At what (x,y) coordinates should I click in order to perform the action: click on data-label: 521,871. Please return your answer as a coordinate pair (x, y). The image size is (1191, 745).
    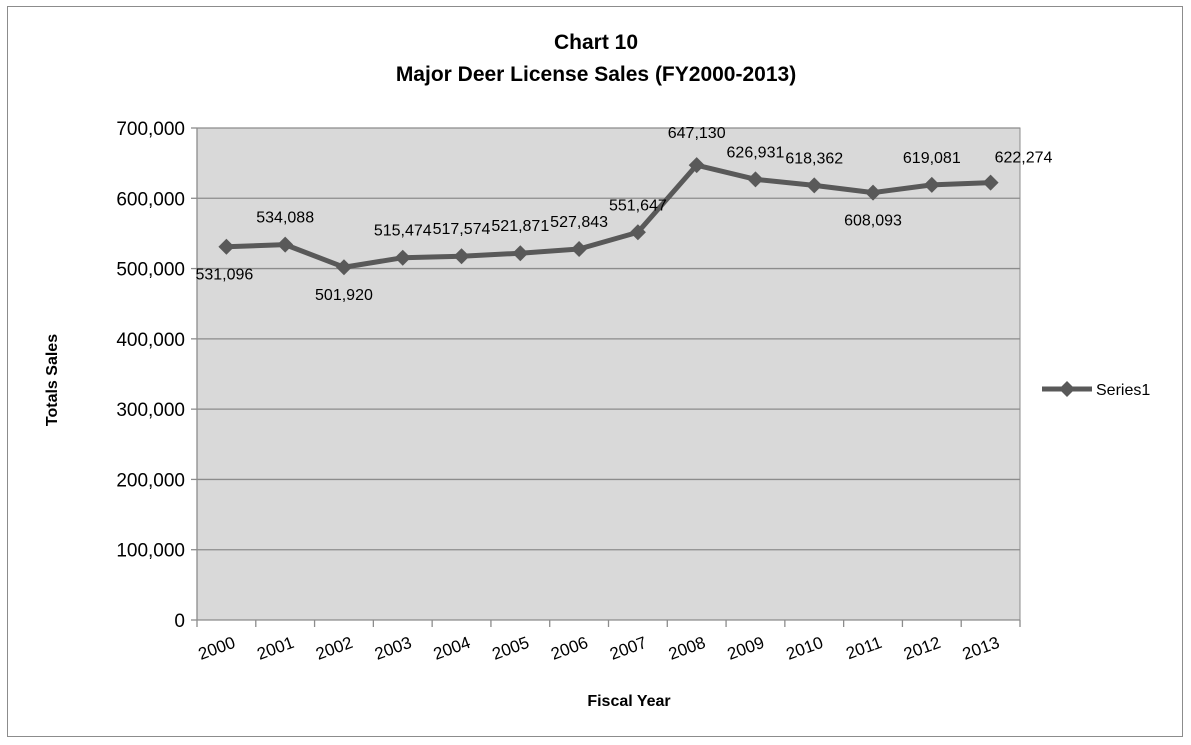
    Looking at the image, I should click on (520, 226).